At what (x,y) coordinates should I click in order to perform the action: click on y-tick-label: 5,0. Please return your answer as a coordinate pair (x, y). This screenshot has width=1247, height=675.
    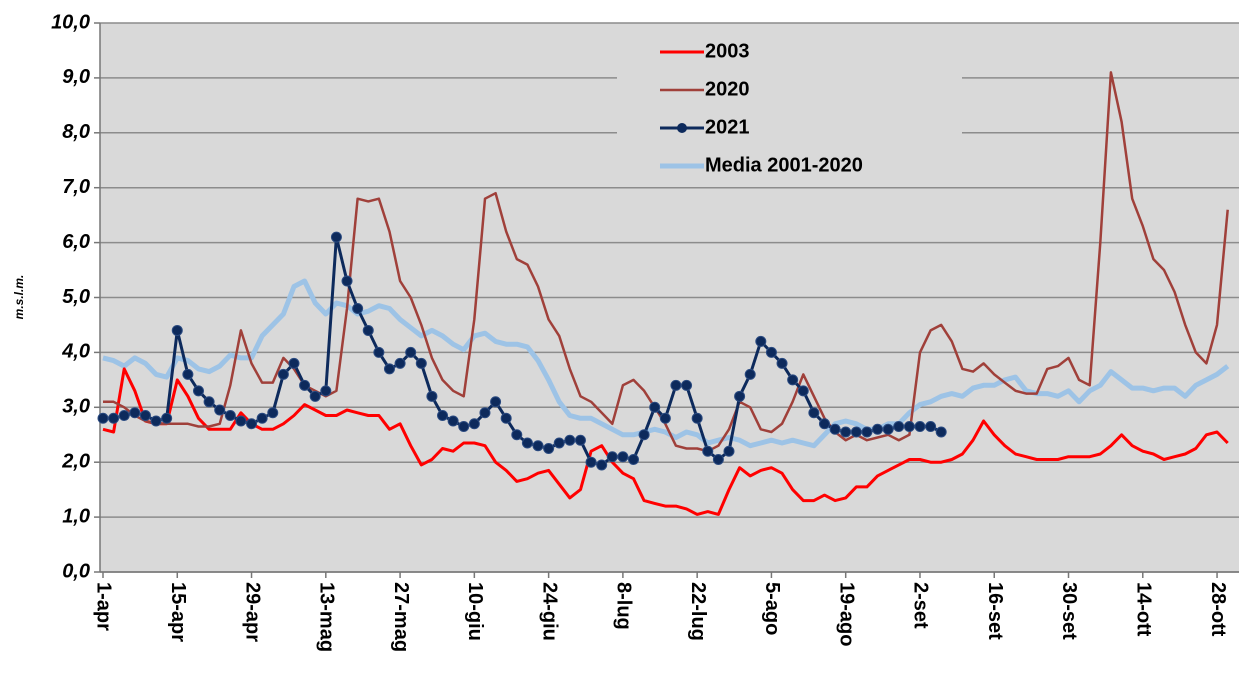
    Looking at the image, I should click on (76, 297).